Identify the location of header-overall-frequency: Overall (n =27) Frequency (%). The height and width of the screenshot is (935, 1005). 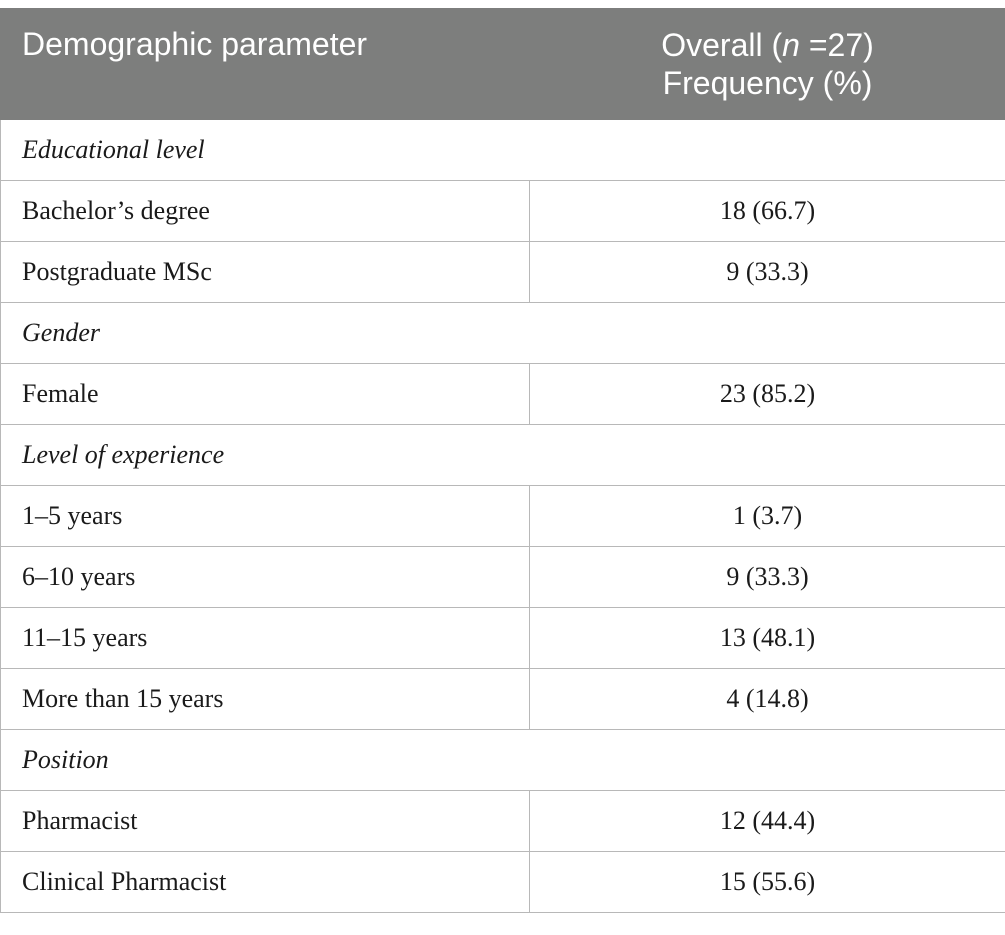
(767, 64).